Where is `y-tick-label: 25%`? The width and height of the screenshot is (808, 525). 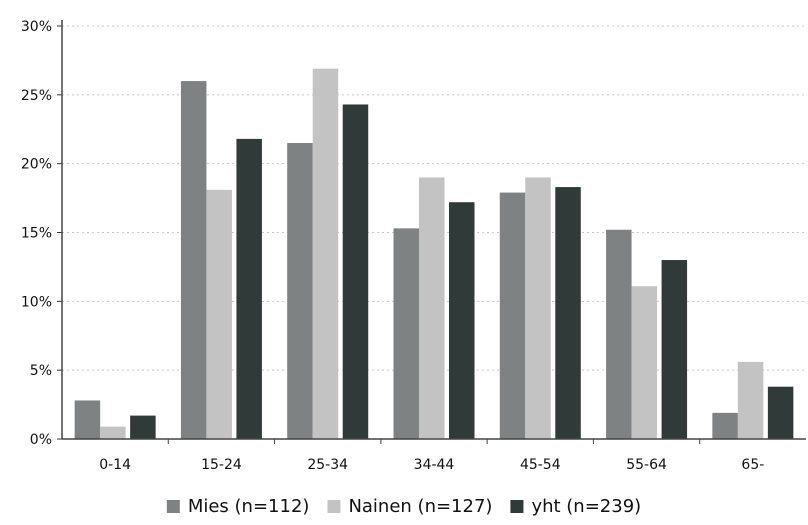 y-tick-label: 25% is located at coordinates (36, 96).